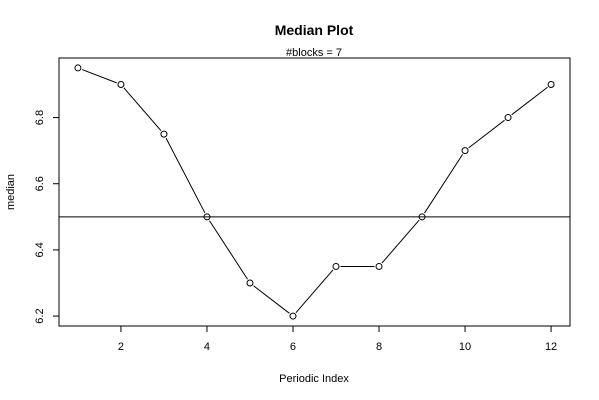 The image size is (599, 400). Describe the element at coordinates (40, 117) in the screenshot. I see `y-tick-label-6-8: 6.8` at that location.